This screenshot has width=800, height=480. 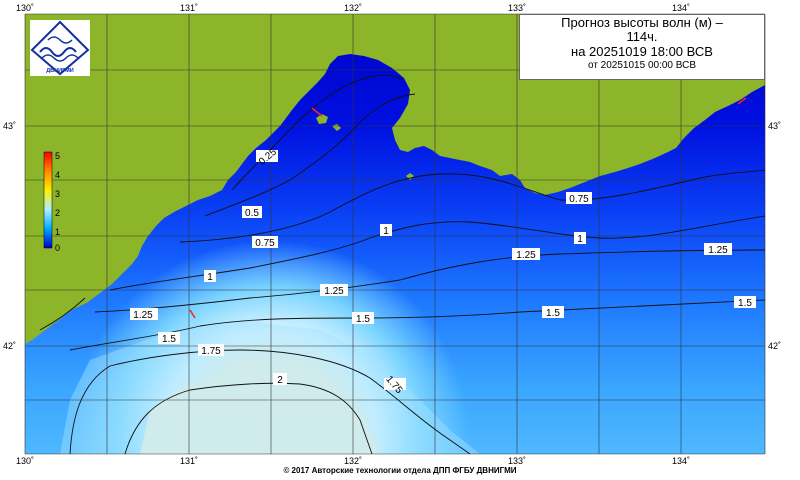 What do you see at coordinates (51, 202) in the screenshot?
I see `color-legend: 5 4 3 2 1 0` at bounding box center [51, 202].